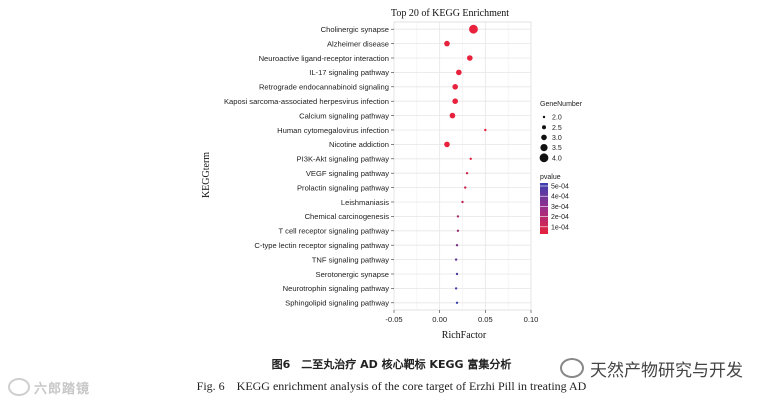 The width and height of the screenshot is (783, 405). Describe the element at coordinates (62, 389) in the screenshot. I see `watermark-left-text: 六郎踏镜` at that location.